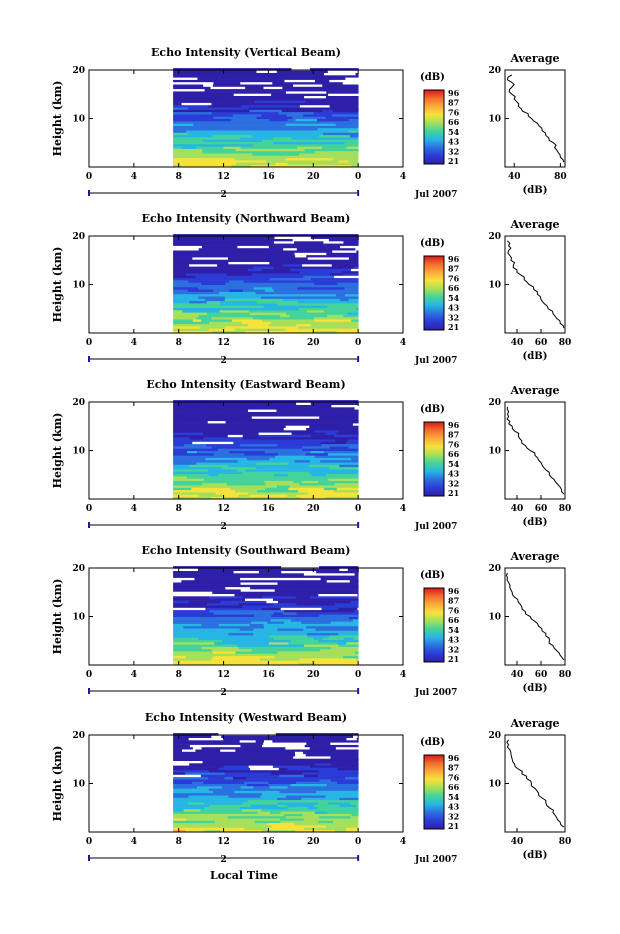 The width and height of the screenshot is (620, 934). I want to click on y-tick-label: 10, so click(78, 618).